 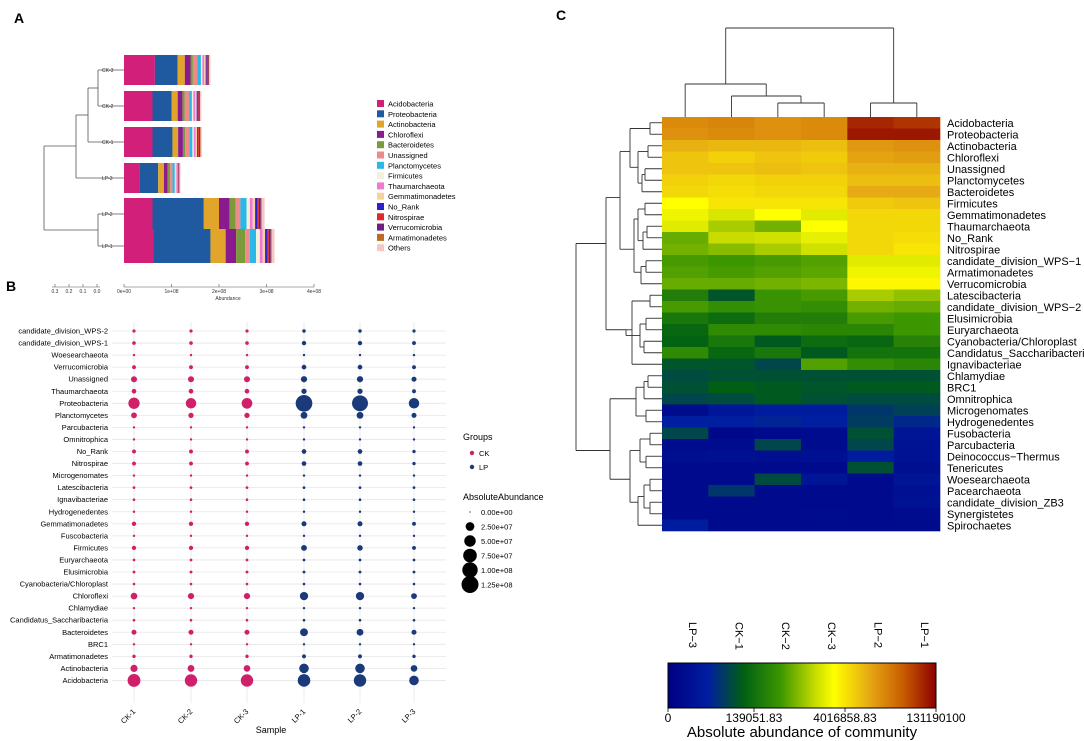 I want to click on point-lp-3-no-rank, so click(x=414, y=451).